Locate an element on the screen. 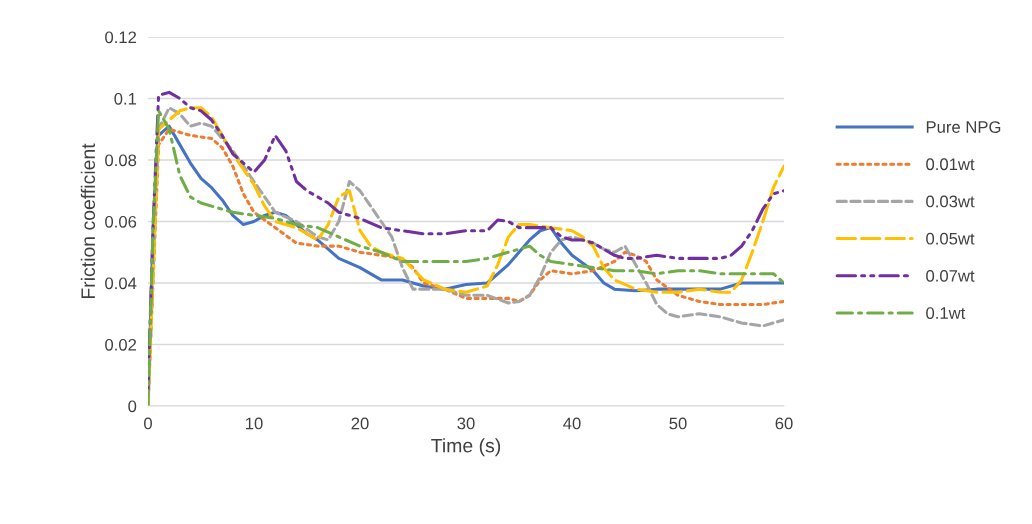 Image resolution: width=1032 pixels, height=524 pixels. legend-label: Pure NPG is located at coordinates (963, 127).